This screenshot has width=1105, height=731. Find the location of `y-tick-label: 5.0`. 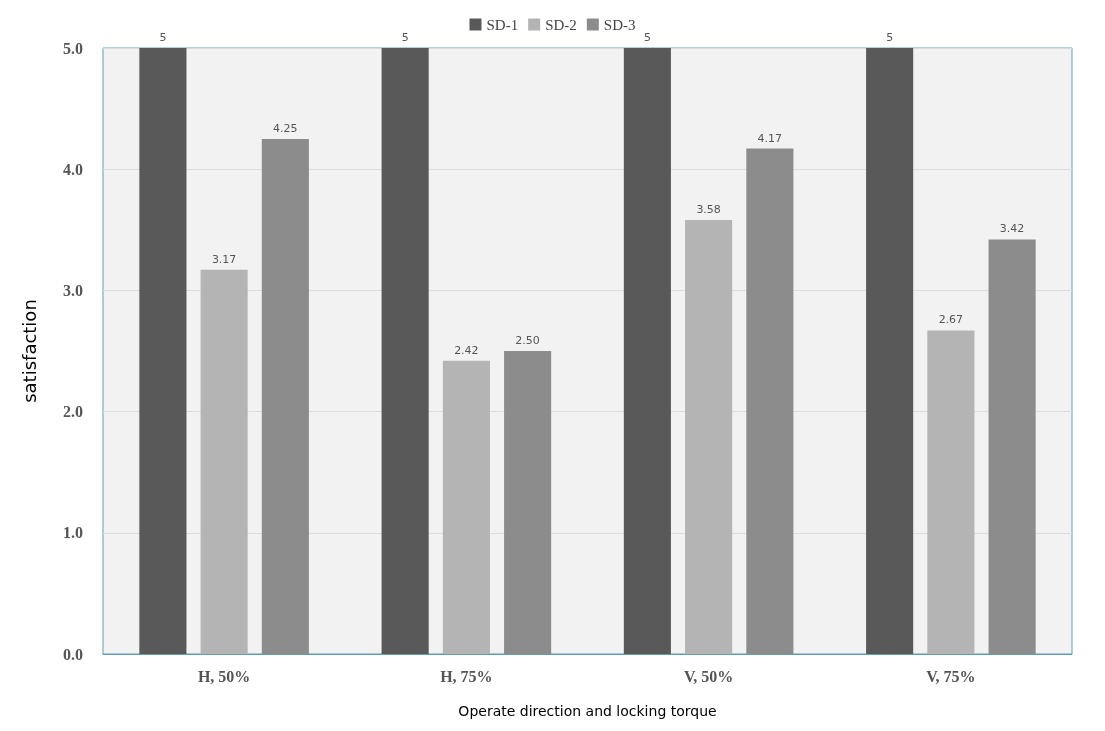

y-tick-label: 5.0 is located at coordinates (73, 48).